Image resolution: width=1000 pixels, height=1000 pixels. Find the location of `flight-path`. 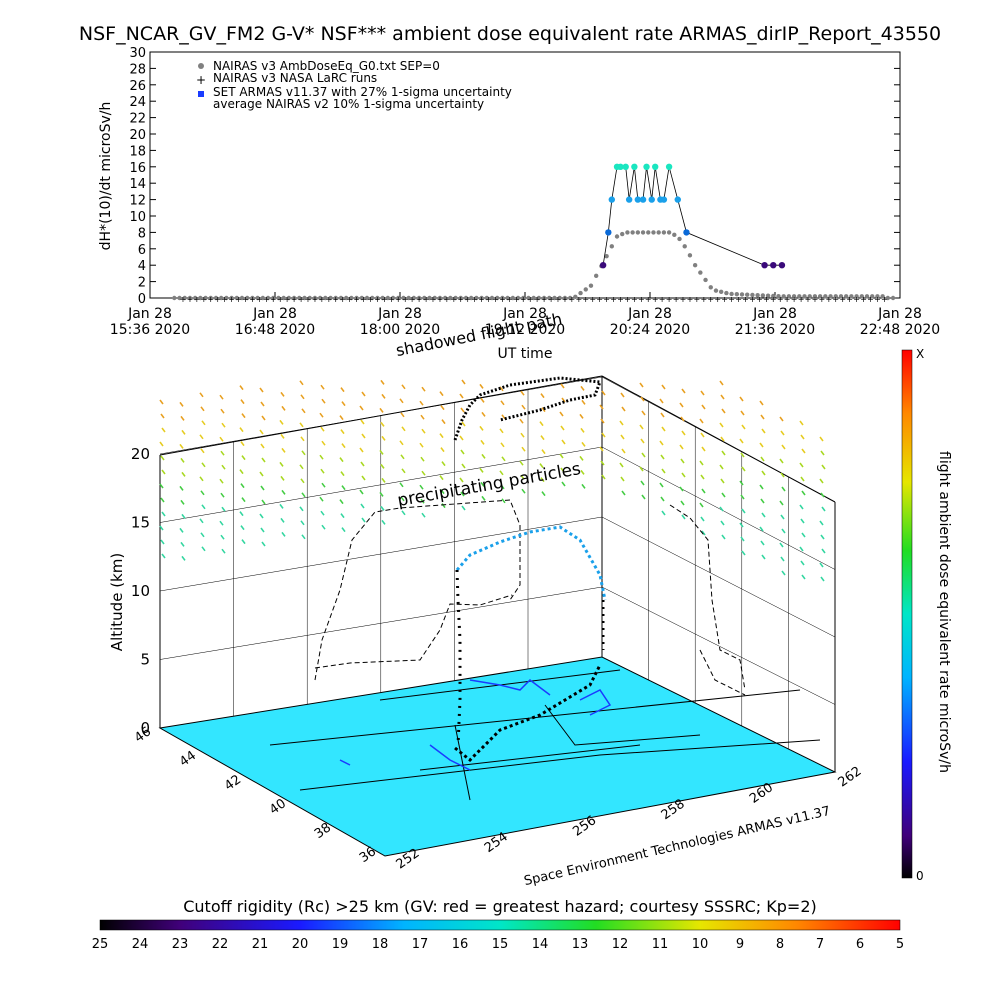

flight-path is located at coordinates (530, 569).